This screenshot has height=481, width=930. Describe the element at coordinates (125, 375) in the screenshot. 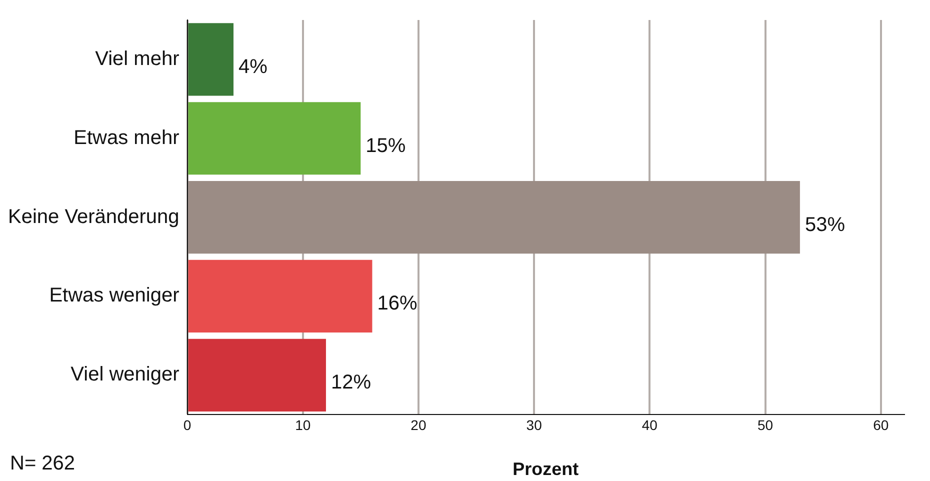

I see `y-tick-label: Viel weniger` at that location.